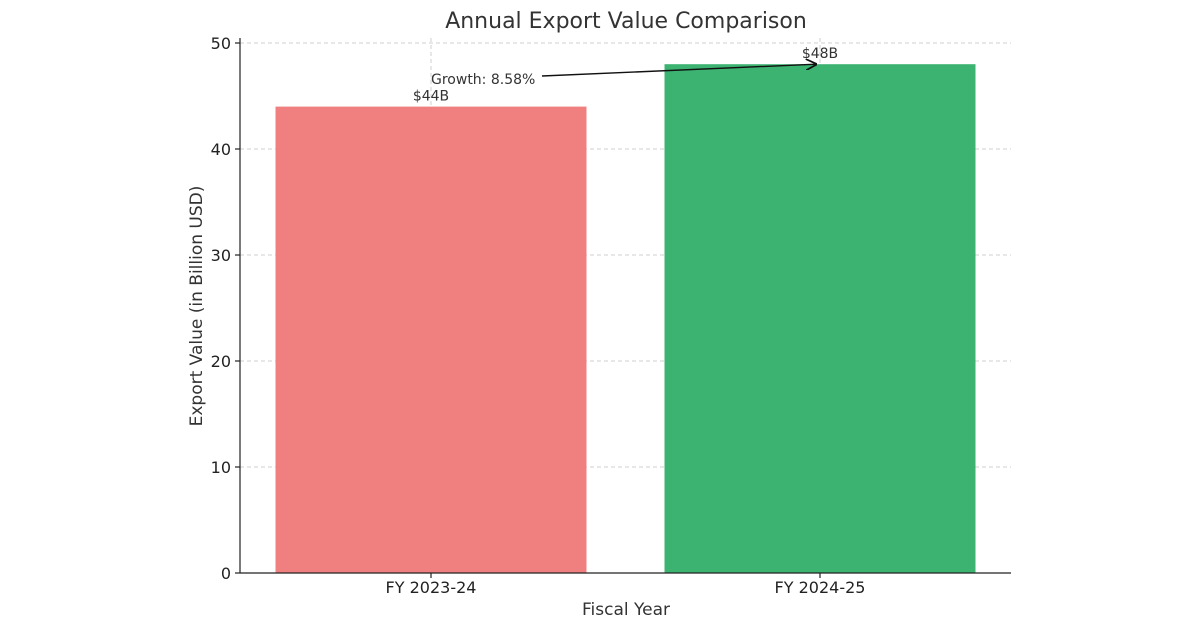 The image size is (1200, 630). What do you see at coordinates (626, 585) in the screenshot?
I see `x-axis-ticks: FY 2023-24 FY 2024-25` at bounding box center [626, 585].